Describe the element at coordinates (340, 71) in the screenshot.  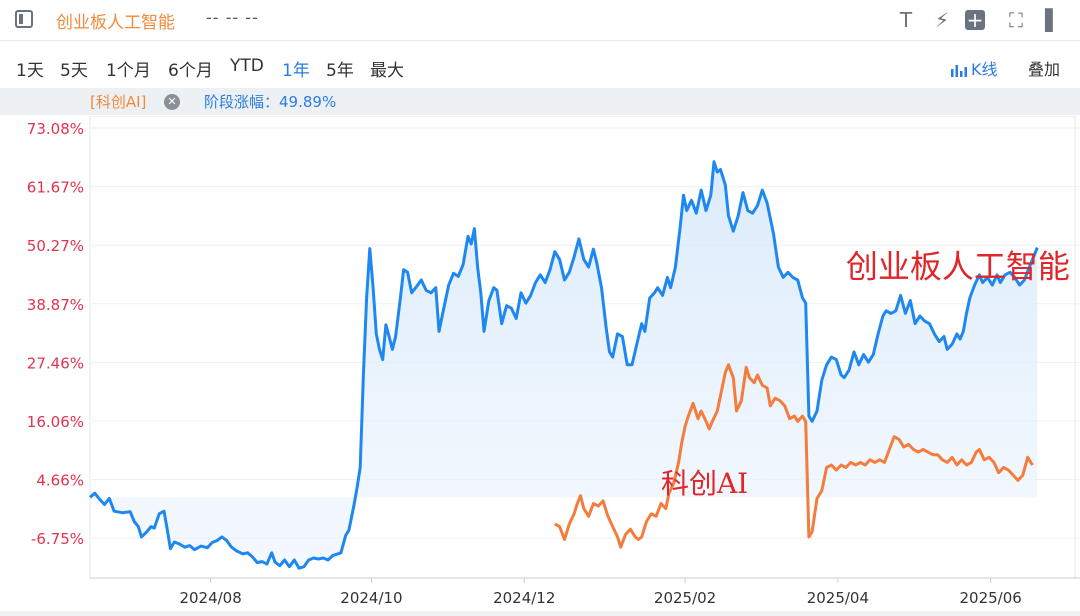
I see `tab-6: 5年` at that location.